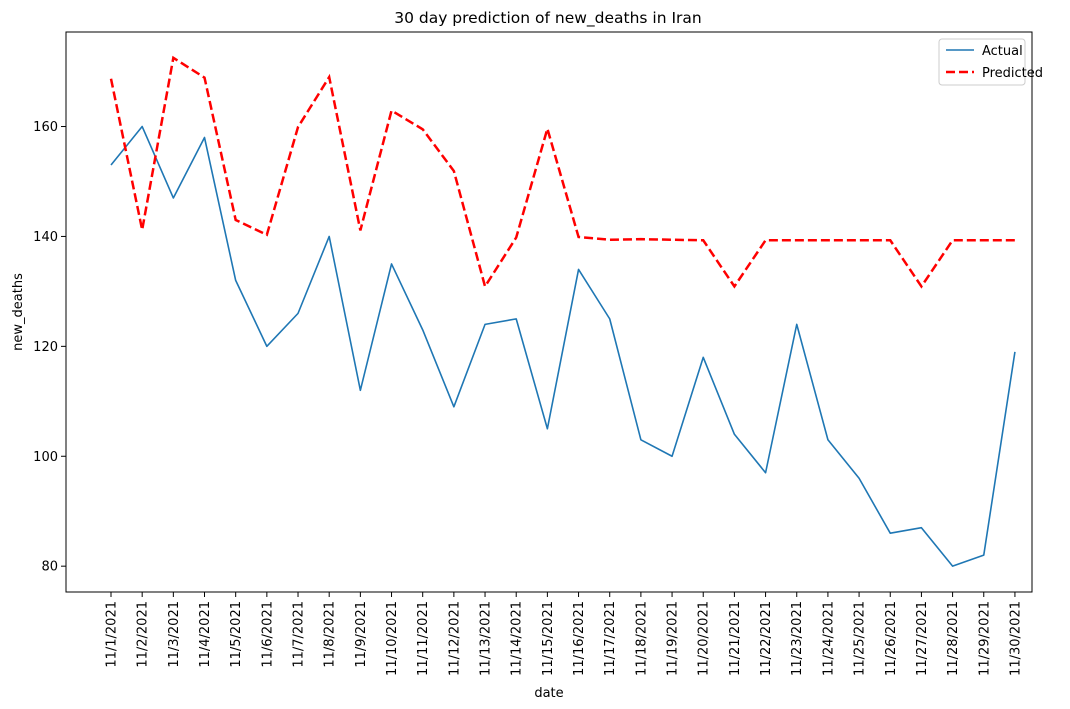  I want to click on y-tick-label: 100, so click(45, 457).